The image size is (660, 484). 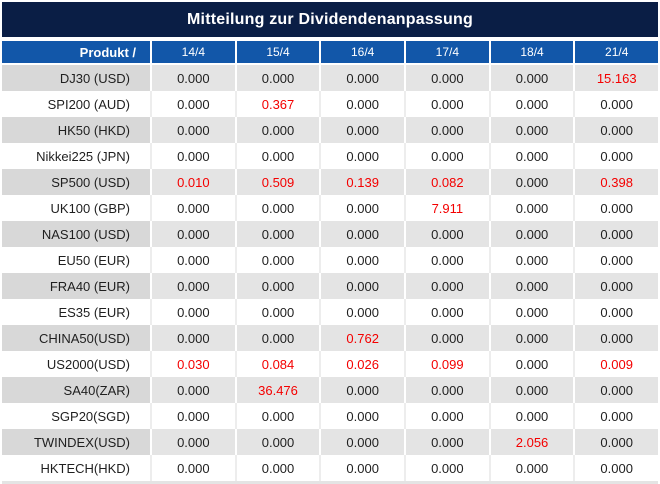 What do you see at coordinates (330, 39) in the screenshot?
I see `title-header-divider` at bounding box center [330, 39].